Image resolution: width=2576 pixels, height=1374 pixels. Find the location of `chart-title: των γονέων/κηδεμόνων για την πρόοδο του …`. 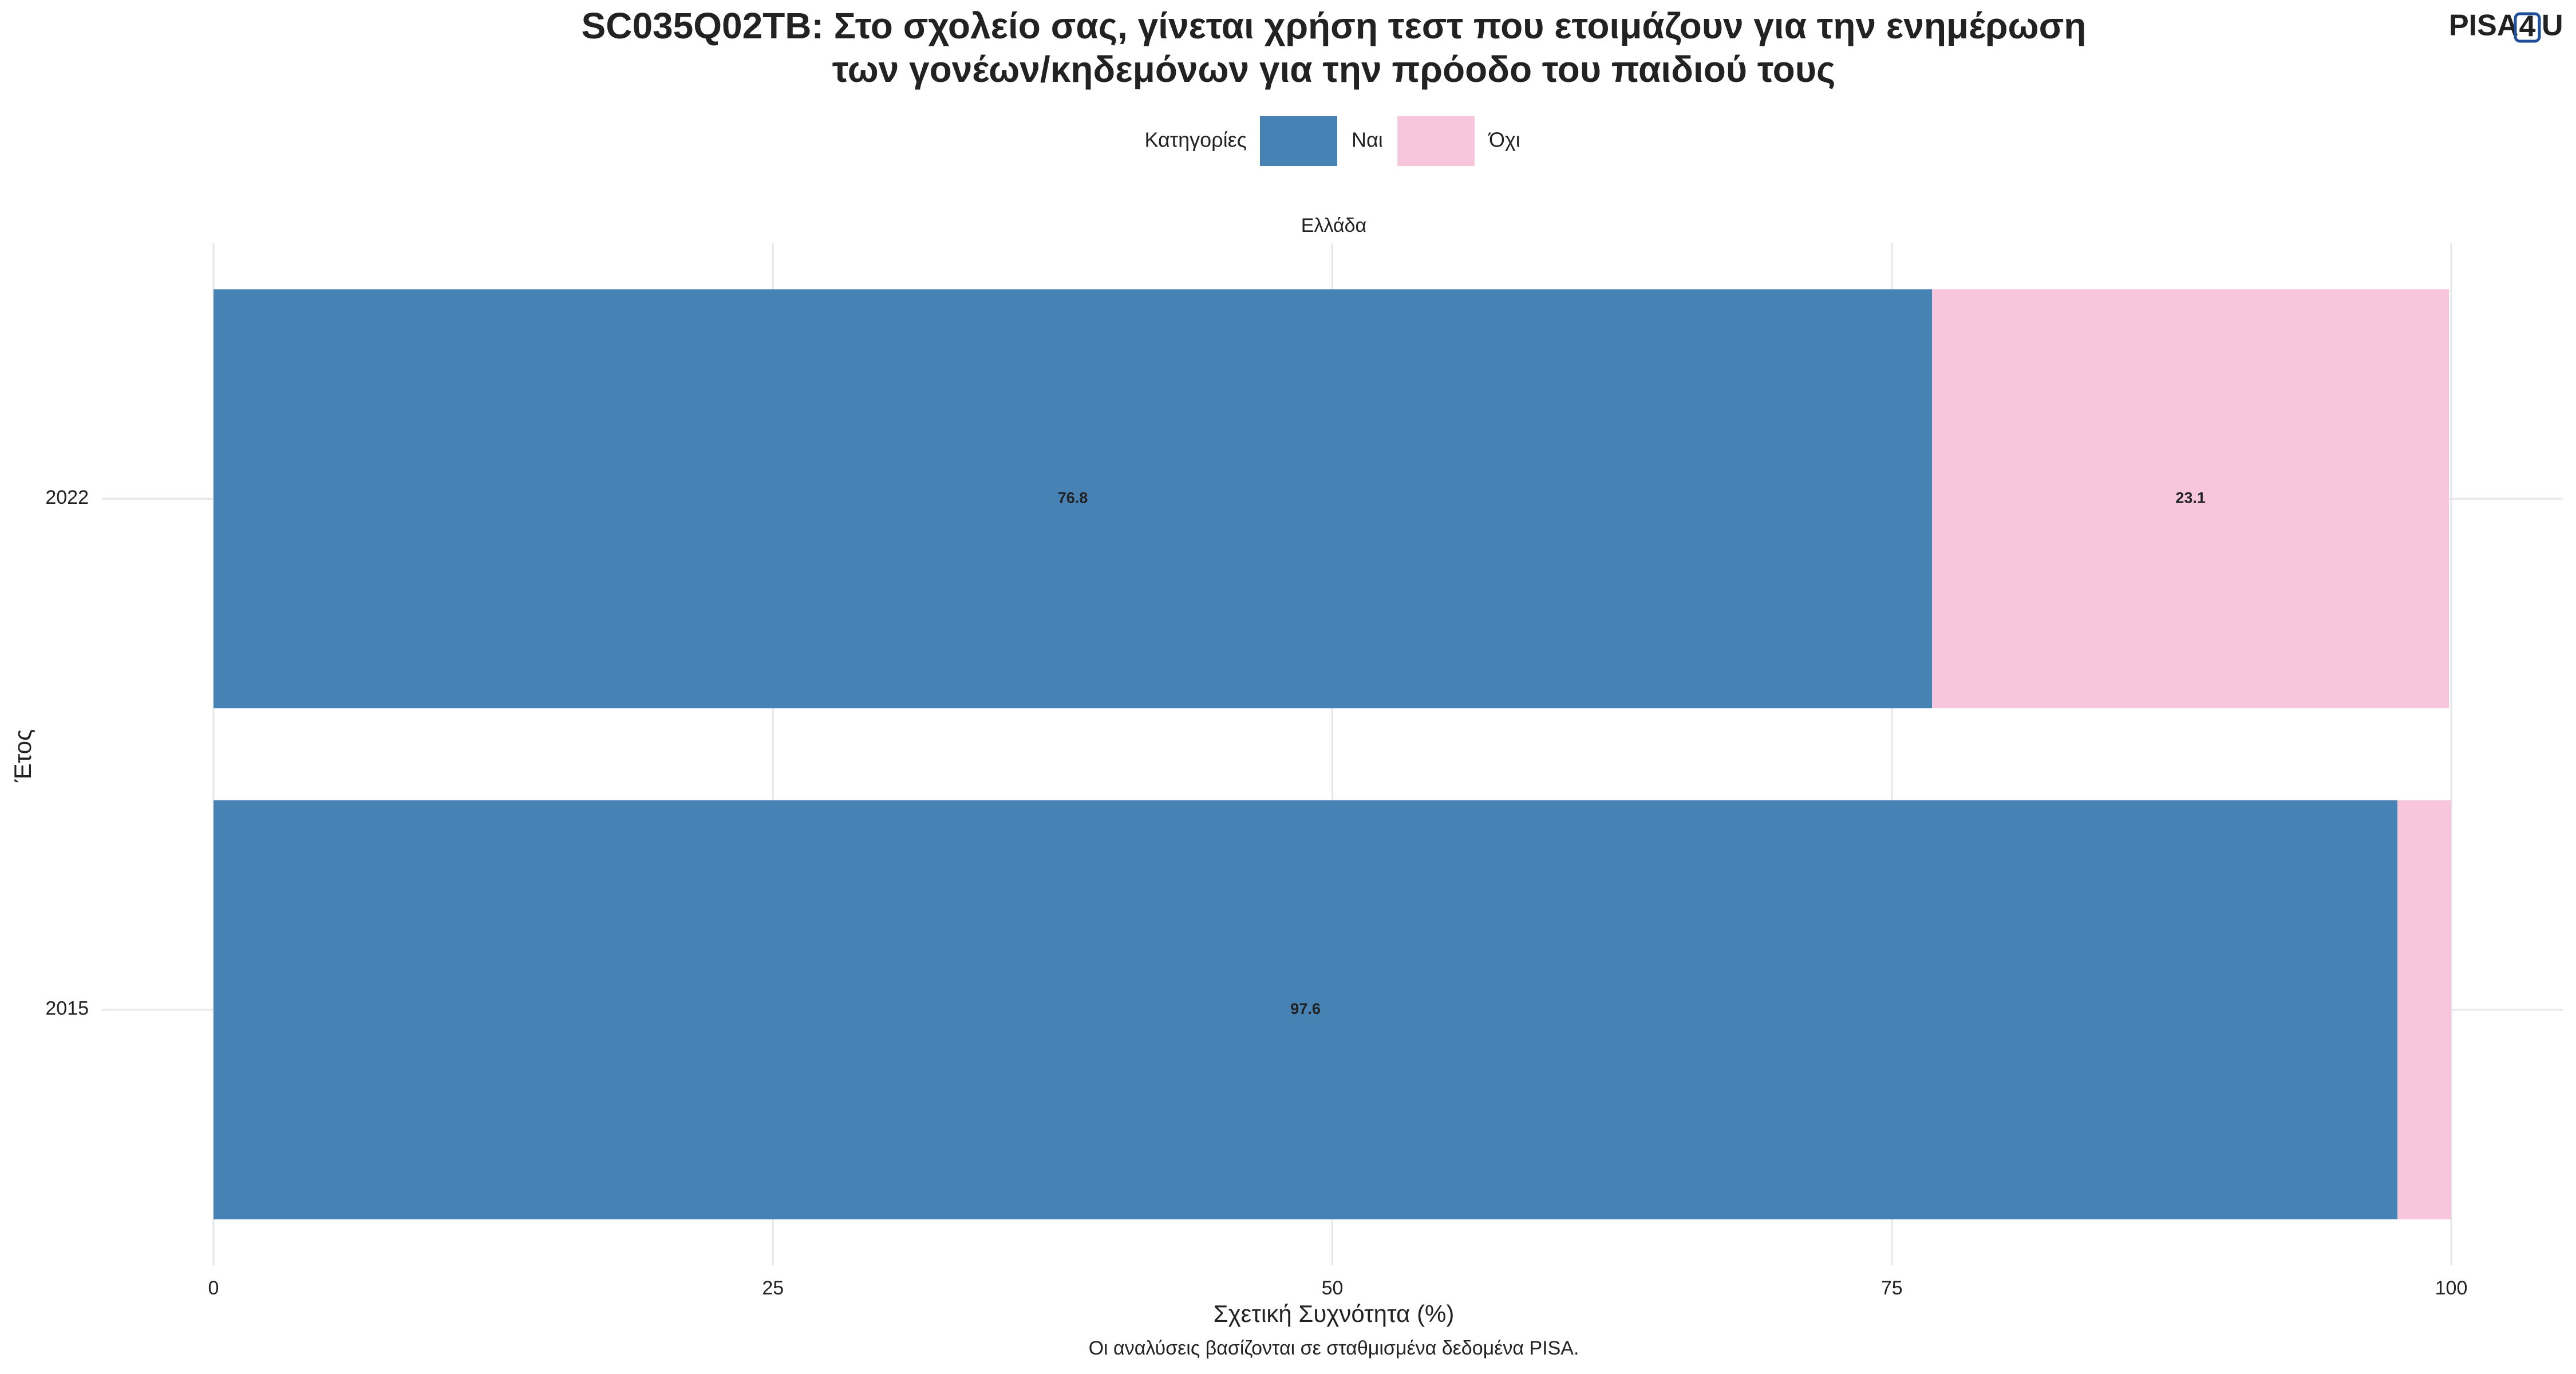

chart-title: των γονέων/κηδεμόνων για την πρόοδο του … is located at coordinates (1333, 69).